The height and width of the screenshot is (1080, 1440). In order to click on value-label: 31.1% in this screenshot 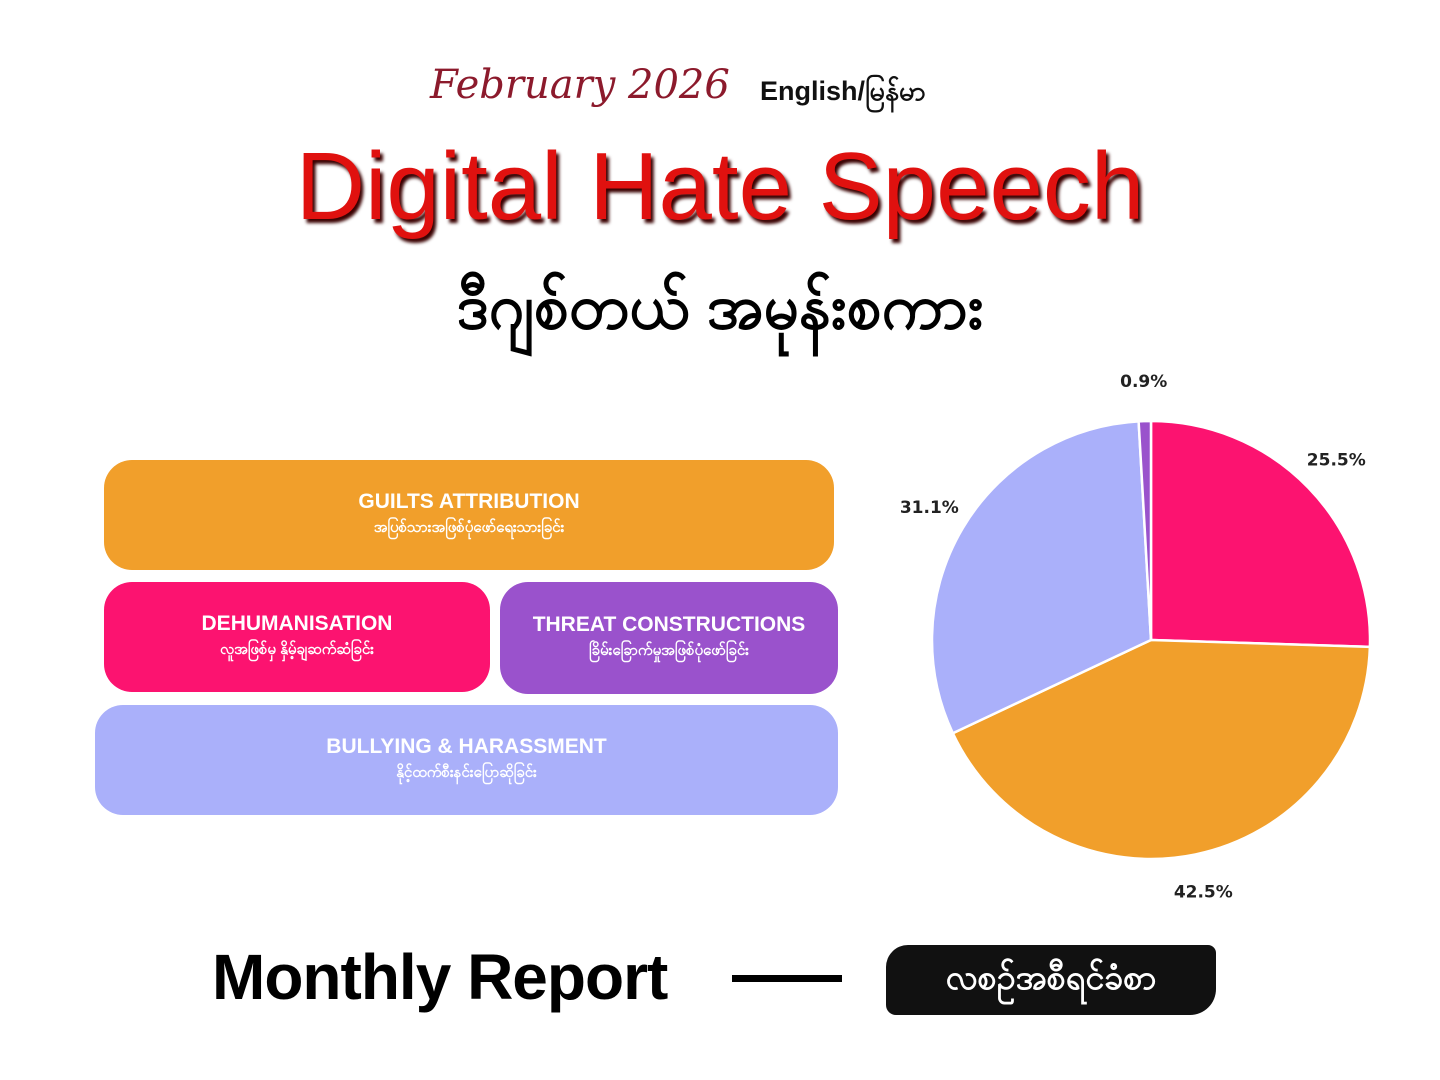, I will do `click(929, 508)`.